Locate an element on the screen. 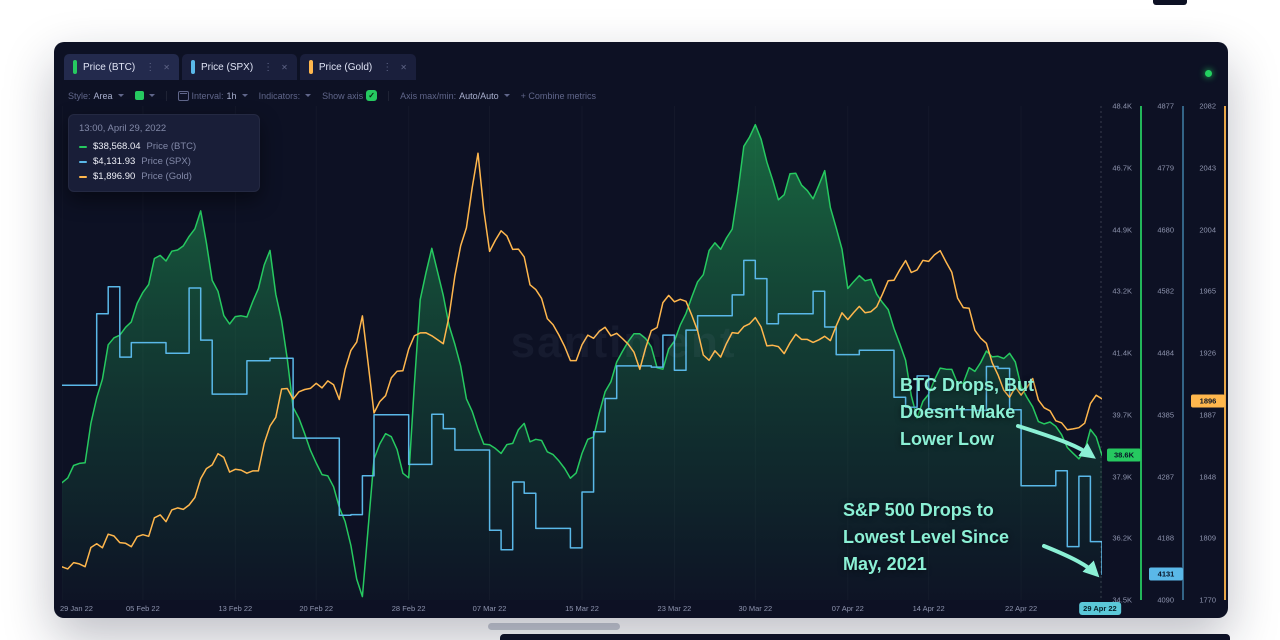 The width and height of the screenshot is (1280, 640). combine-metrics-button: + Combine metrics is located at coordinates (558, 96).